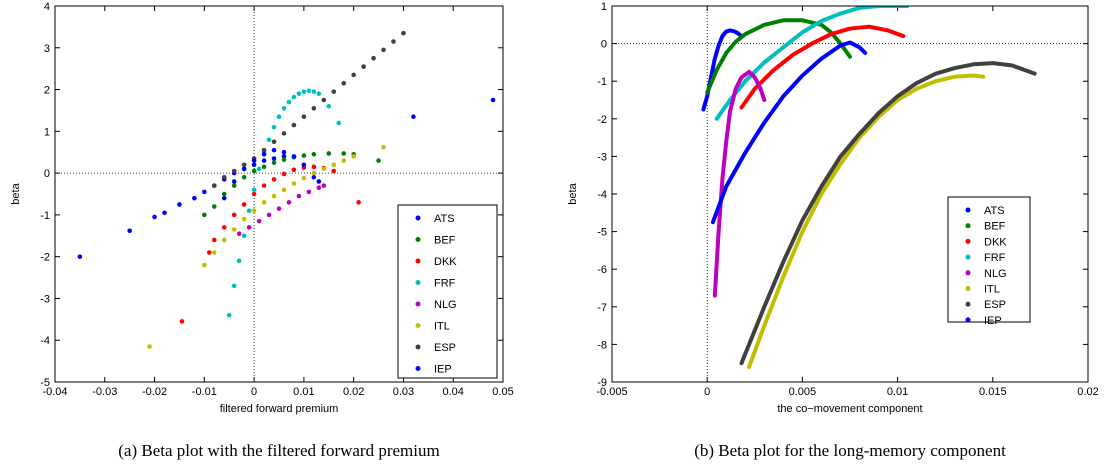 This screenshot has height=473, width=1108. What do you see at coordinates (442, 327) in the screenshot?
I see `legend-label: ITL` at bounding box center [442, 327].